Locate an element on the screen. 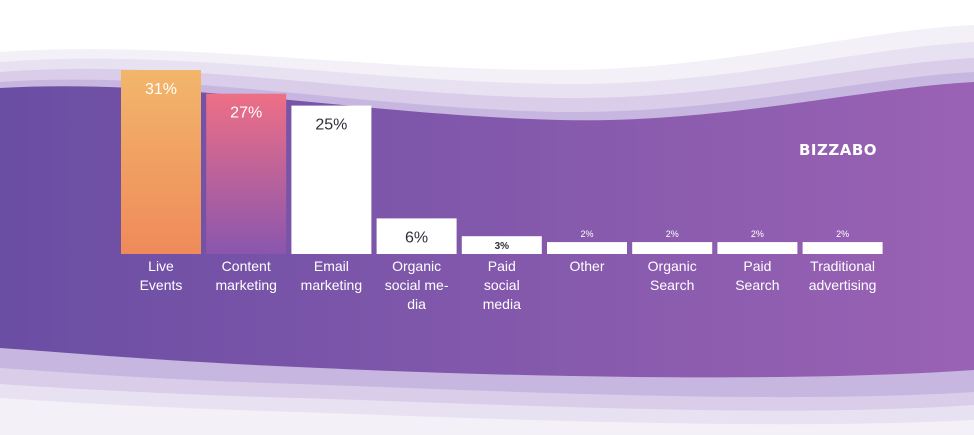  value-label-other: 2% is located at coordinates (586, 234).